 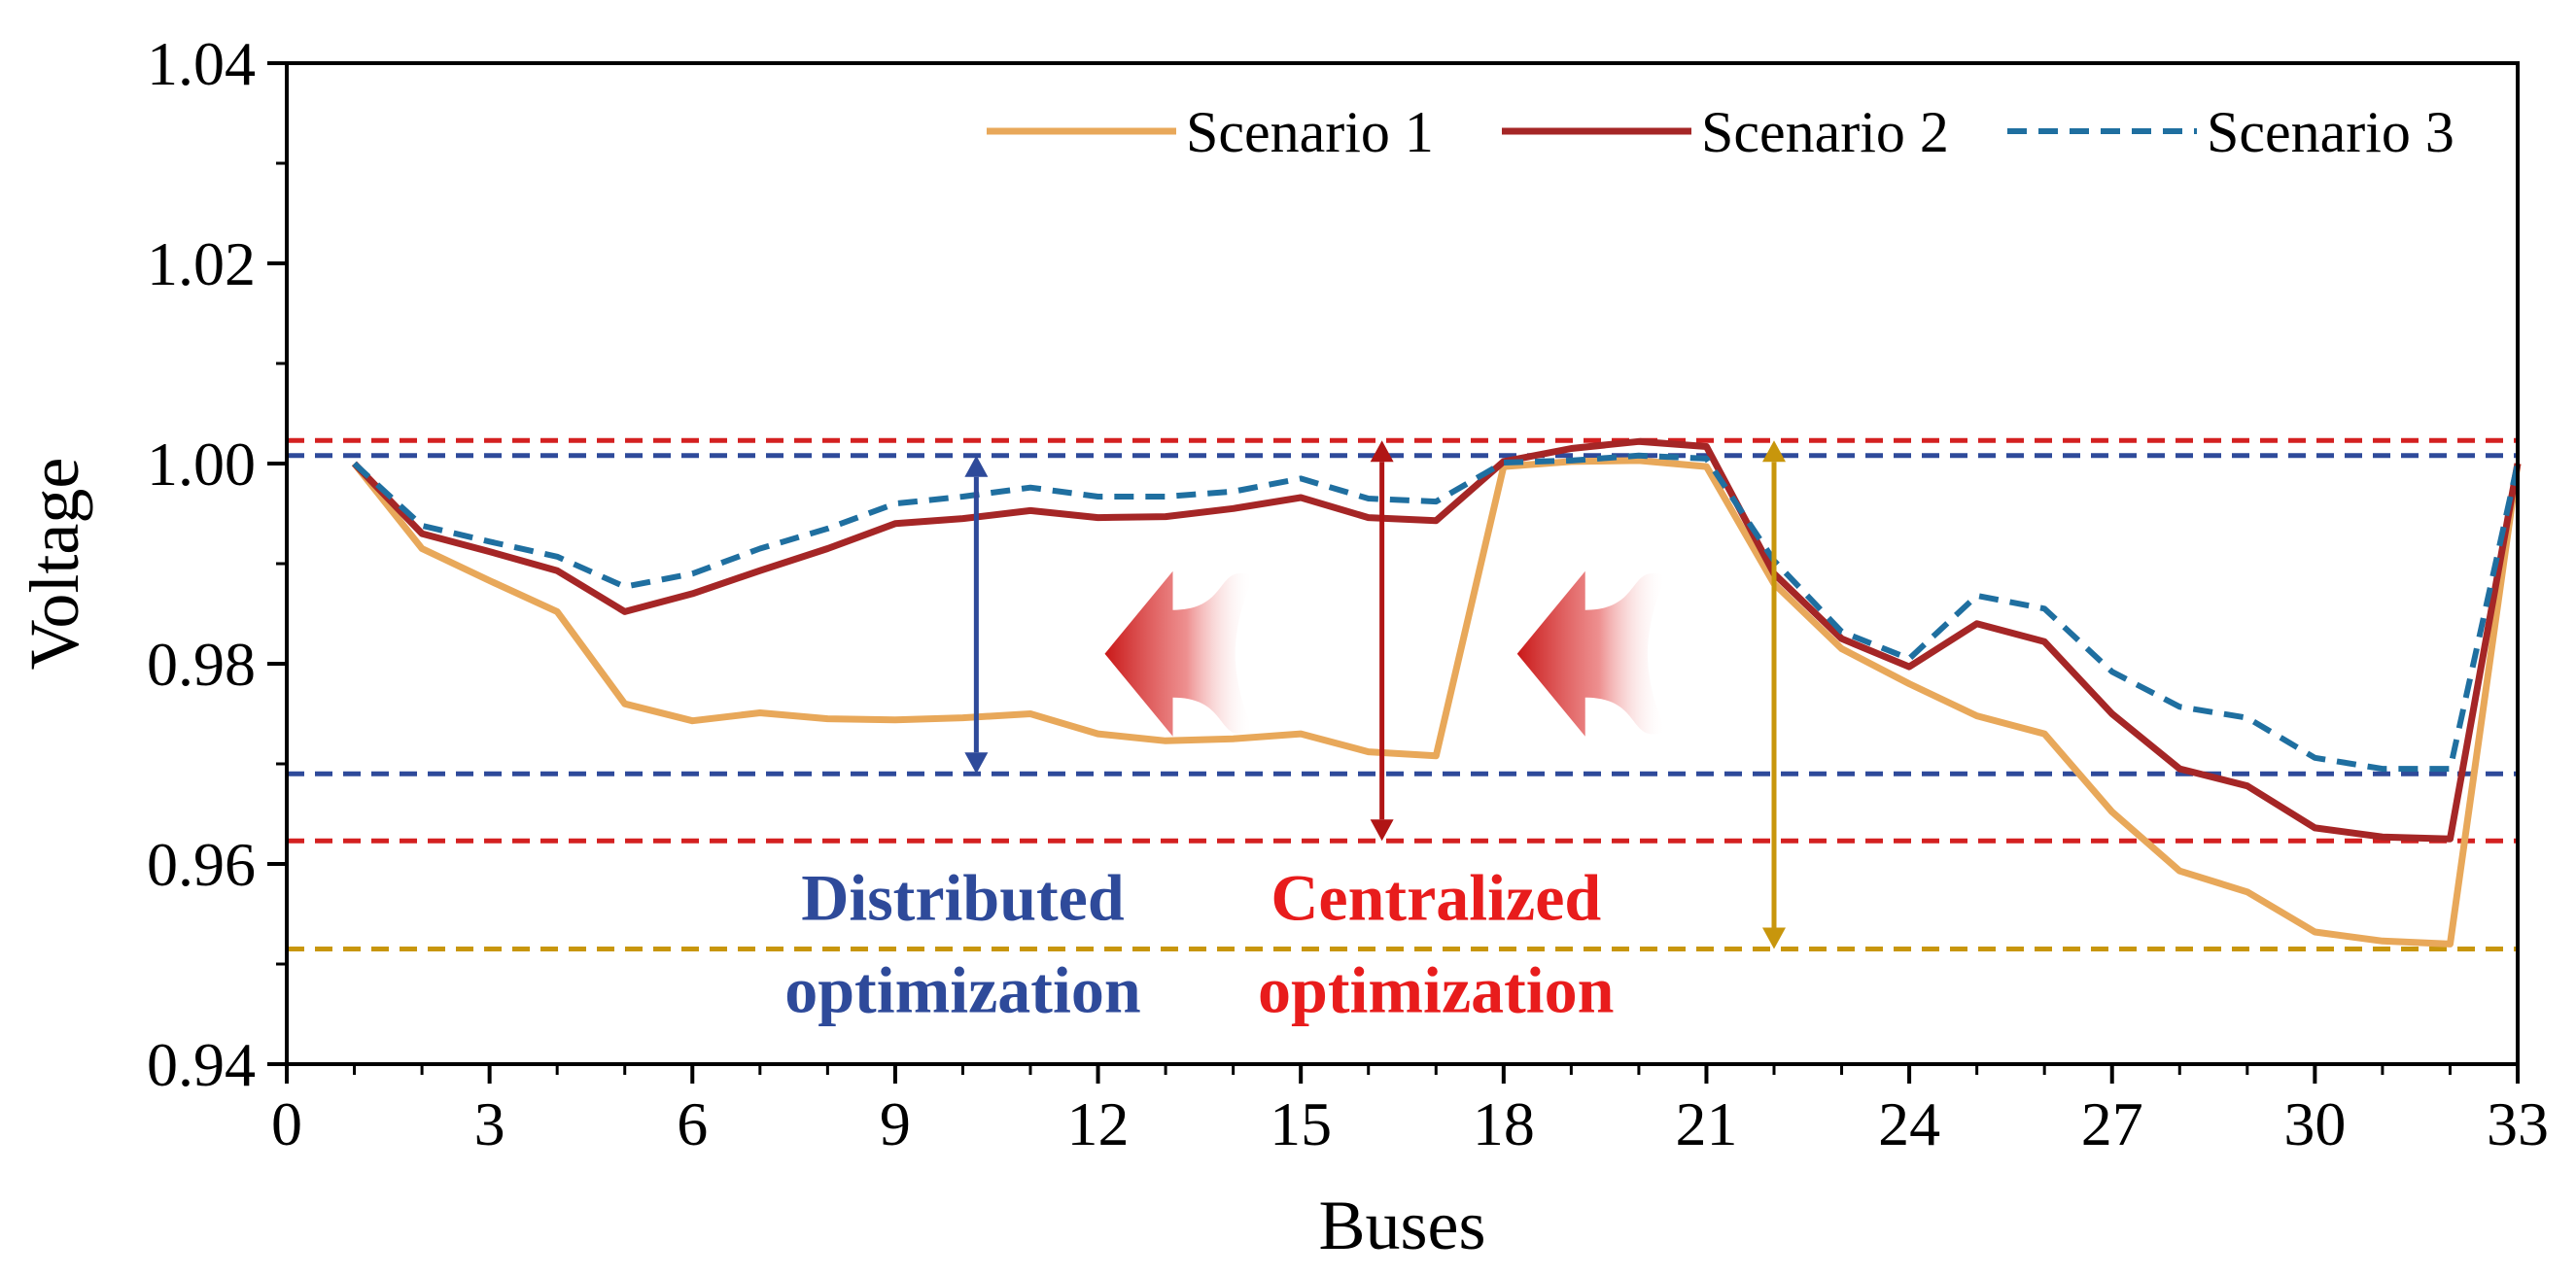 I want to click on x-tick-label-21: 21, so click(x=1706, y=1124).